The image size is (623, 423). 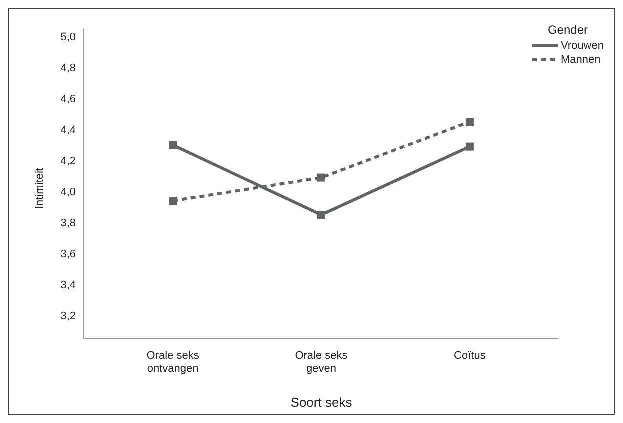 What do you see at coordinates (68, 68) in the screenshot?
I see `y-tick-label: 4,8` at bounding box center [68, 68].